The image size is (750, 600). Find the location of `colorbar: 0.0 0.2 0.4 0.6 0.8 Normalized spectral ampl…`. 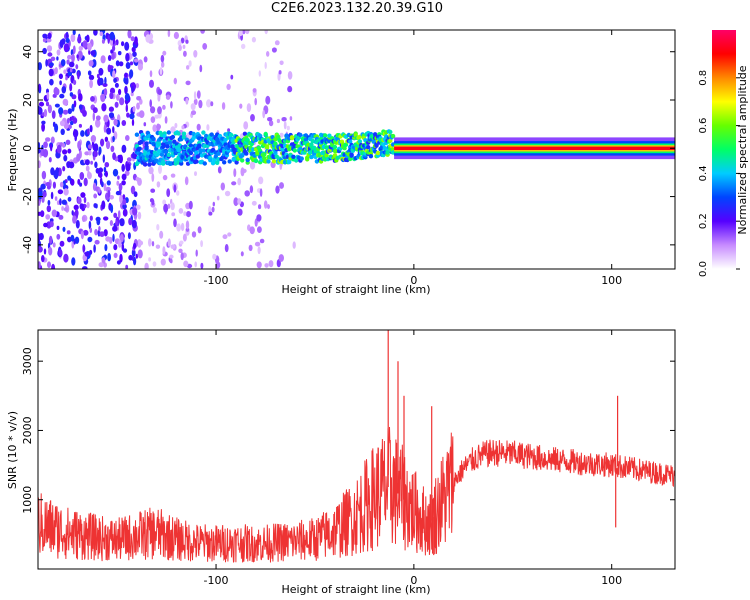

colorbar: 0.0 0.2 0.4 0.6 0.8 Normalized spectral ampl… is located at coordinates (723, 153).